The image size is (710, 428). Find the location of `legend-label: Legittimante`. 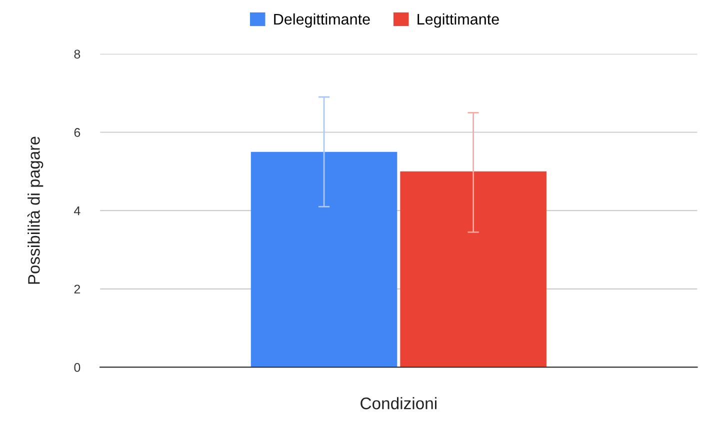

legend-label: Legittimante is located at coordinates (458, 20).